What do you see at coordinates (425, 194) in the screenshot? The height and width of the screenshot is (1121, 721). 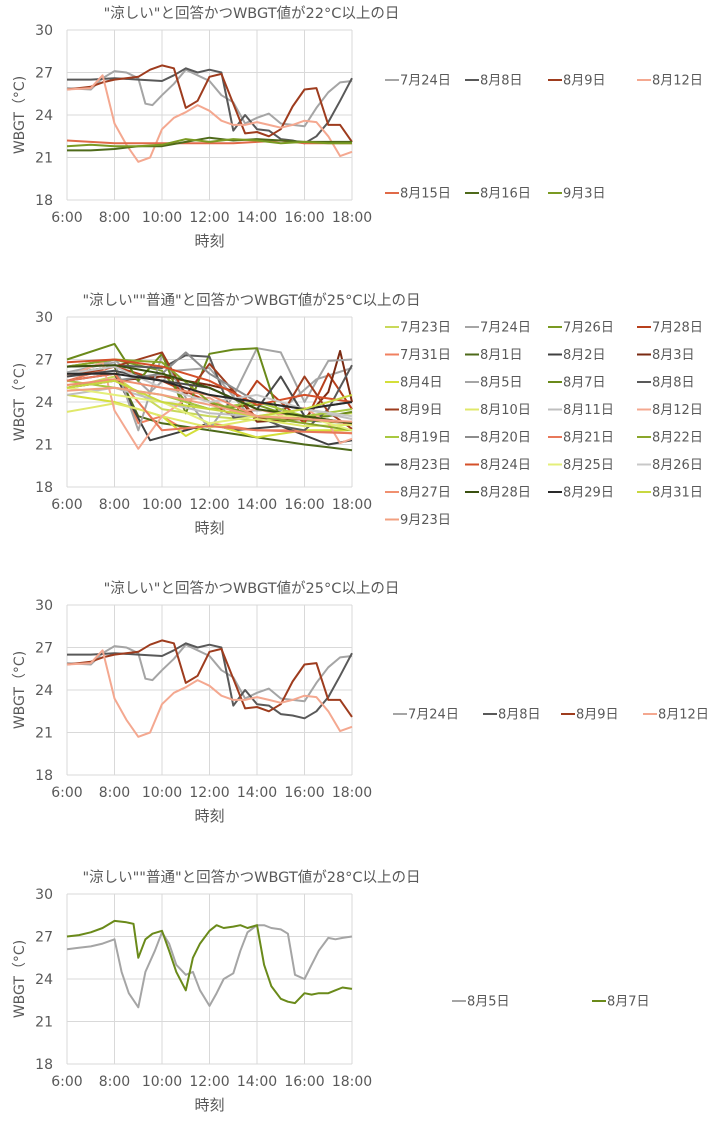 I see `legend-label: 8月15日` at bounding box center [425, 194].